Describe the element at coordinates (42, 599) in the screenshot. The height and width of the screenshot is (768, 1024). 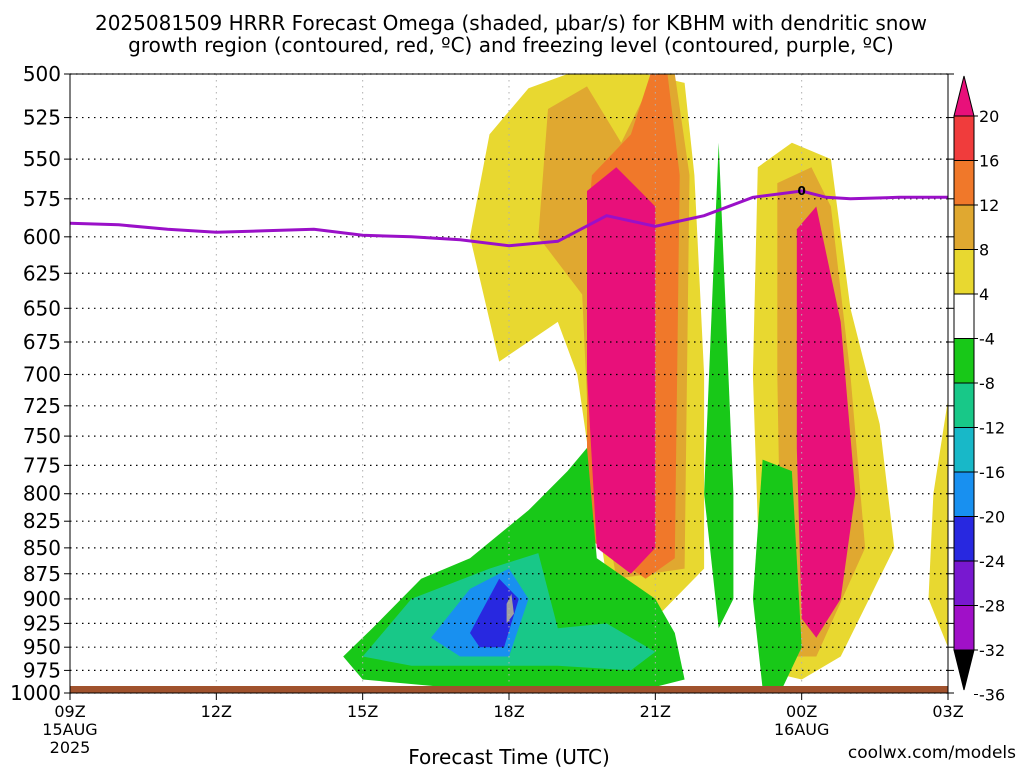
I see `y-tick-label: 900` at that location.